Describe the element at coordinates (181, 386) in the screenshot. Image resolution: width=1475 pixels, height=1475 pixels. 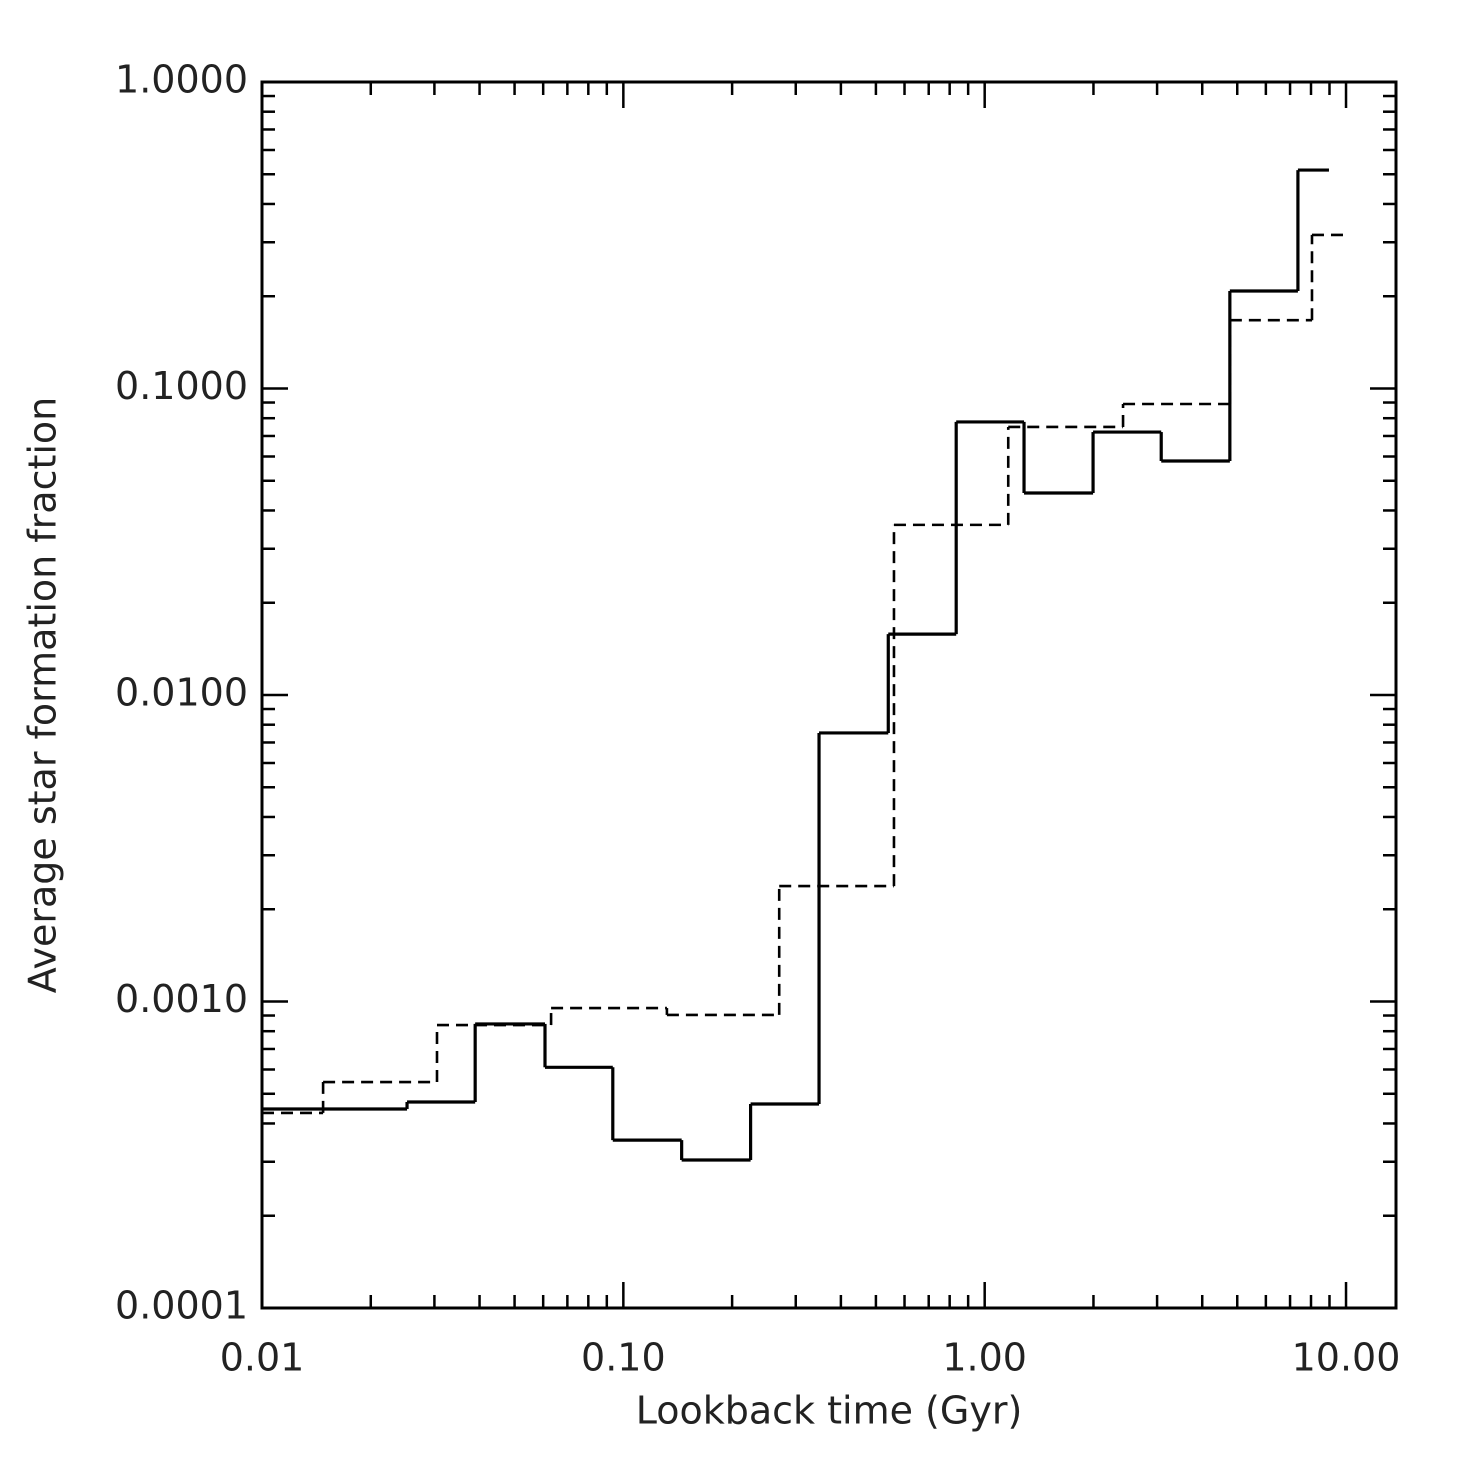
I see `y-tick-label: 0.1000` at that location.